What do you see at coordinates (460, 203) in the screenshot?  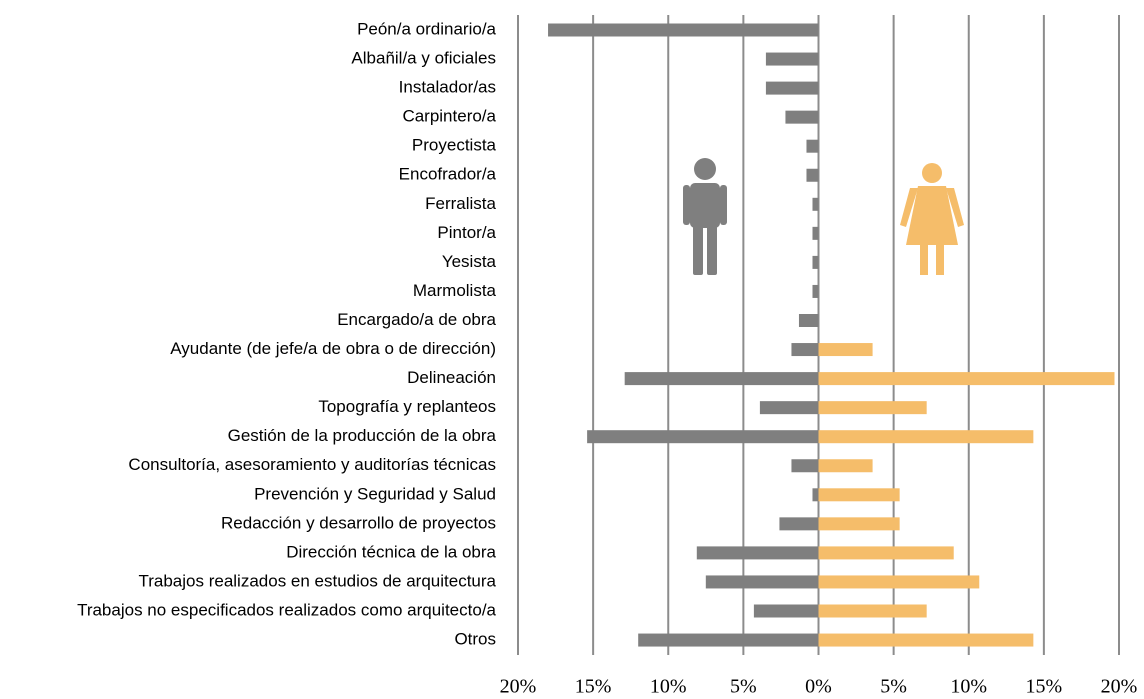 I see `category-label: Ferralista` at bounding box center [460, 203].